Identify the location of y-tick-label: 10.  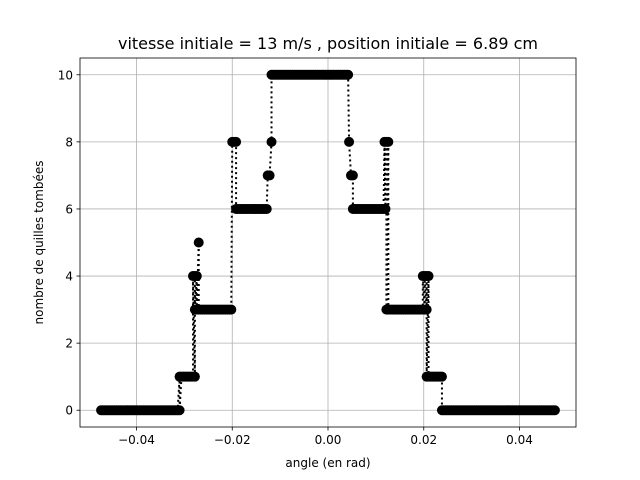
(65, 75).